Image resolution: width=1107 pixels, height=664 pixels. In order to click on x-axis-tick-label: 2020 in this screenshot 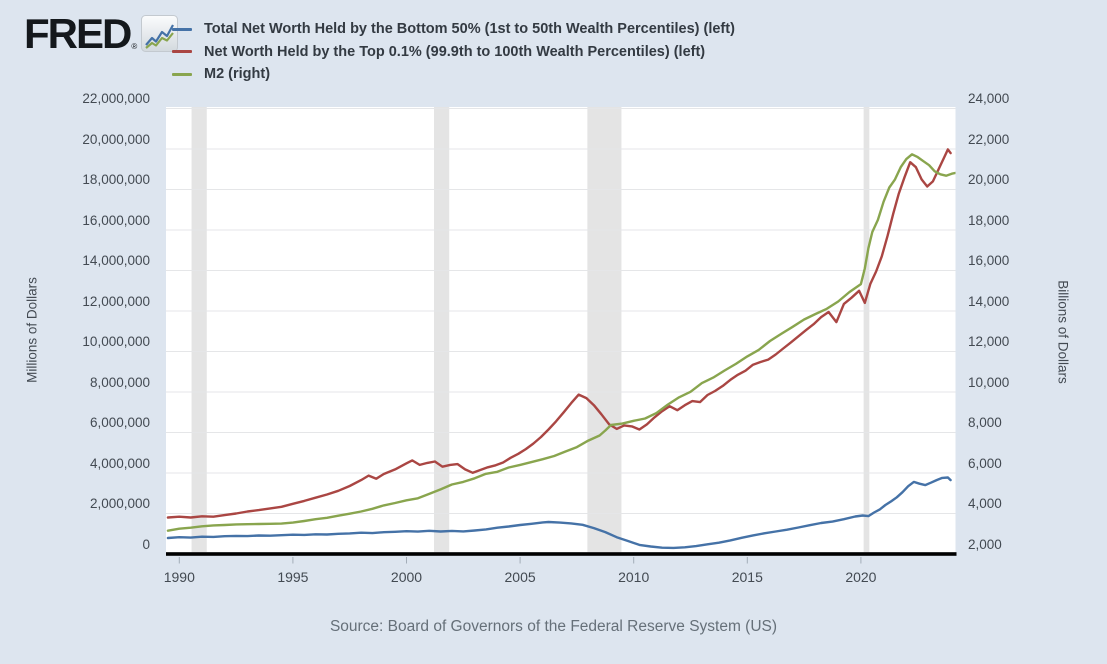, I will do `click(861, 577)`.